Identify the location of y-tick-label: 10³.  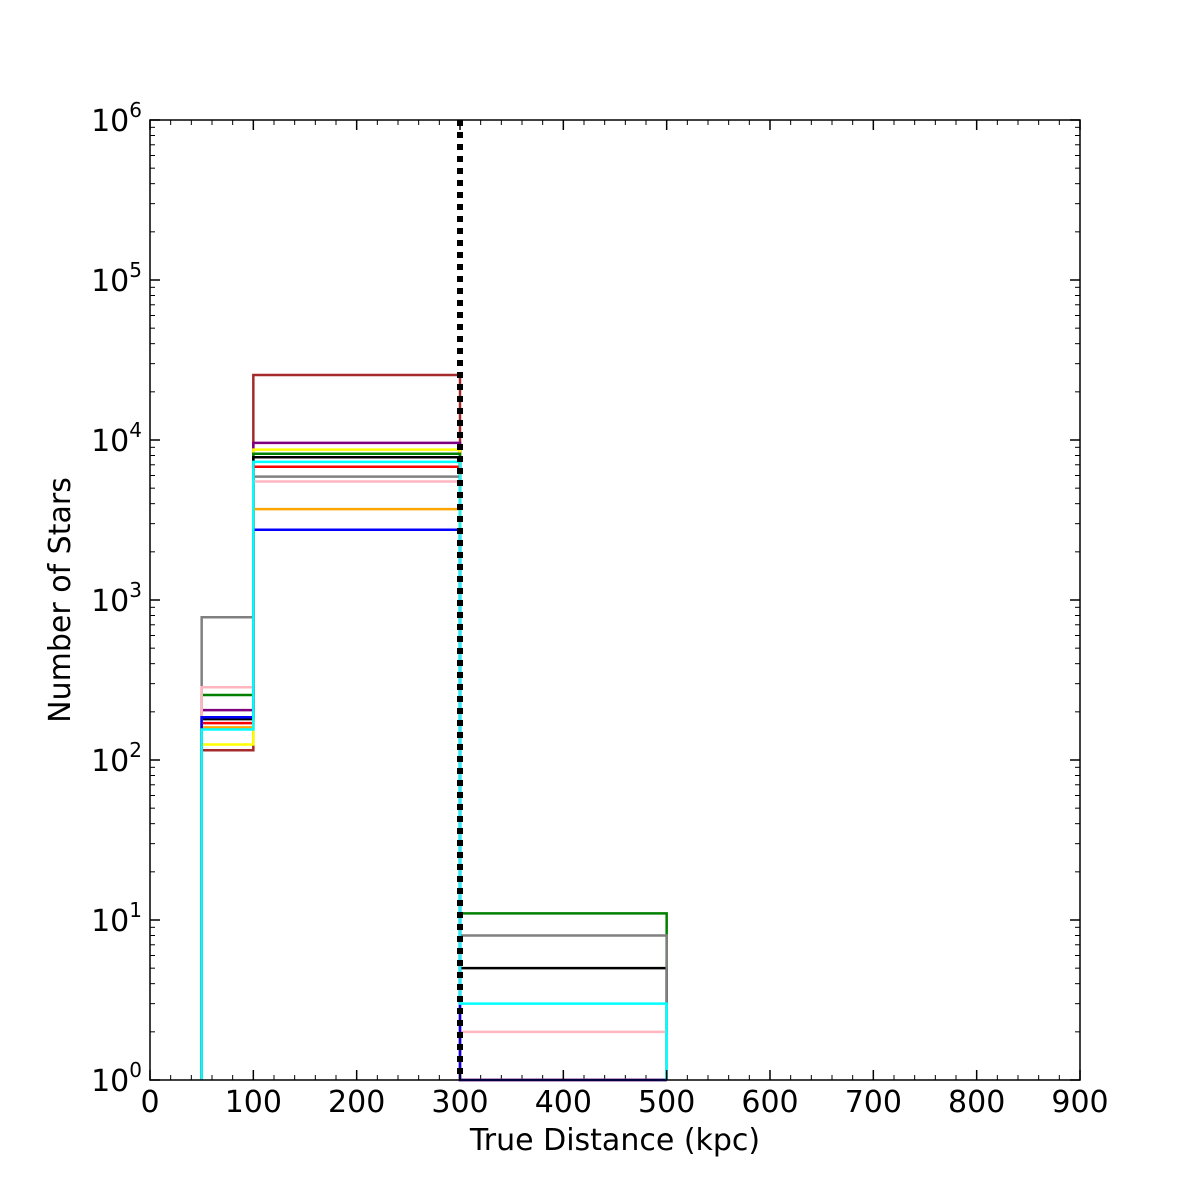
(116, 598).